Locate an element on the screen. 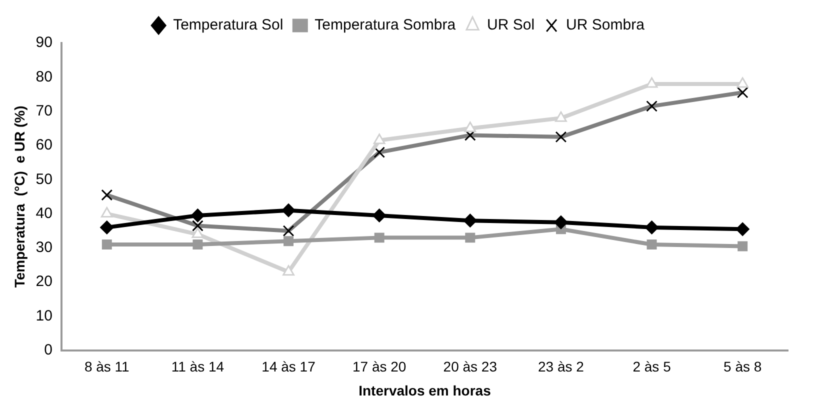 The image size is (820, 412). y-tick-label: 0 is located at coordinates (48, 350).